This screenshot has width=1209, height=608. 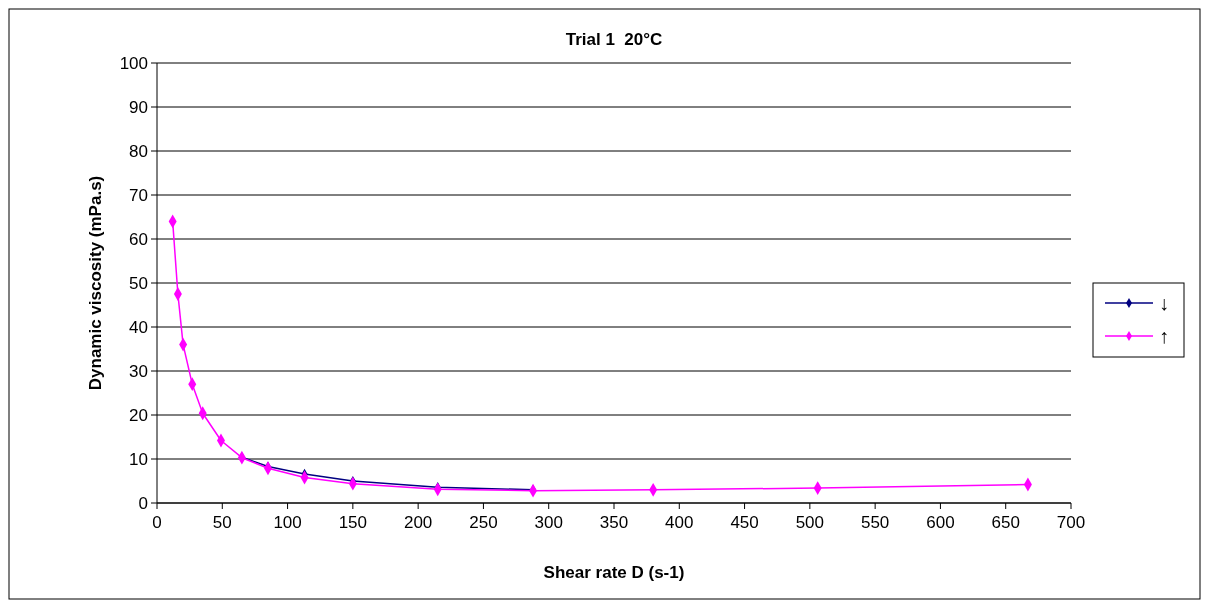 I want to click on x-tick-label: 150, so click(x=353, y=522).